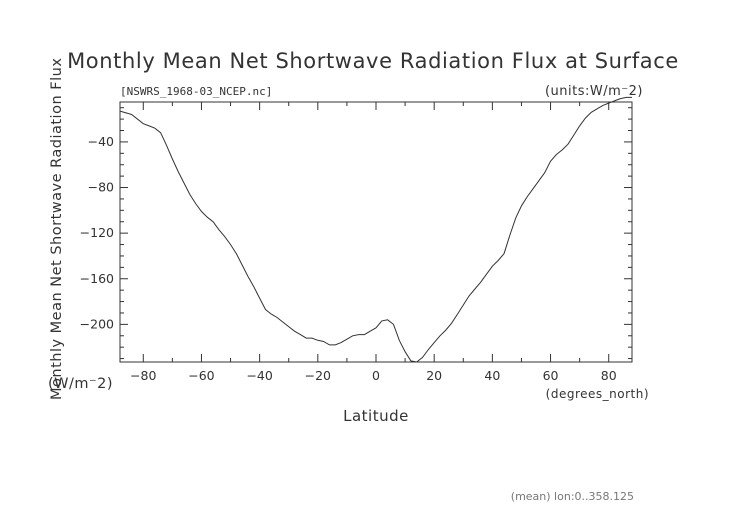  I want to click on x-tick-label: −60, so click(201, 375).